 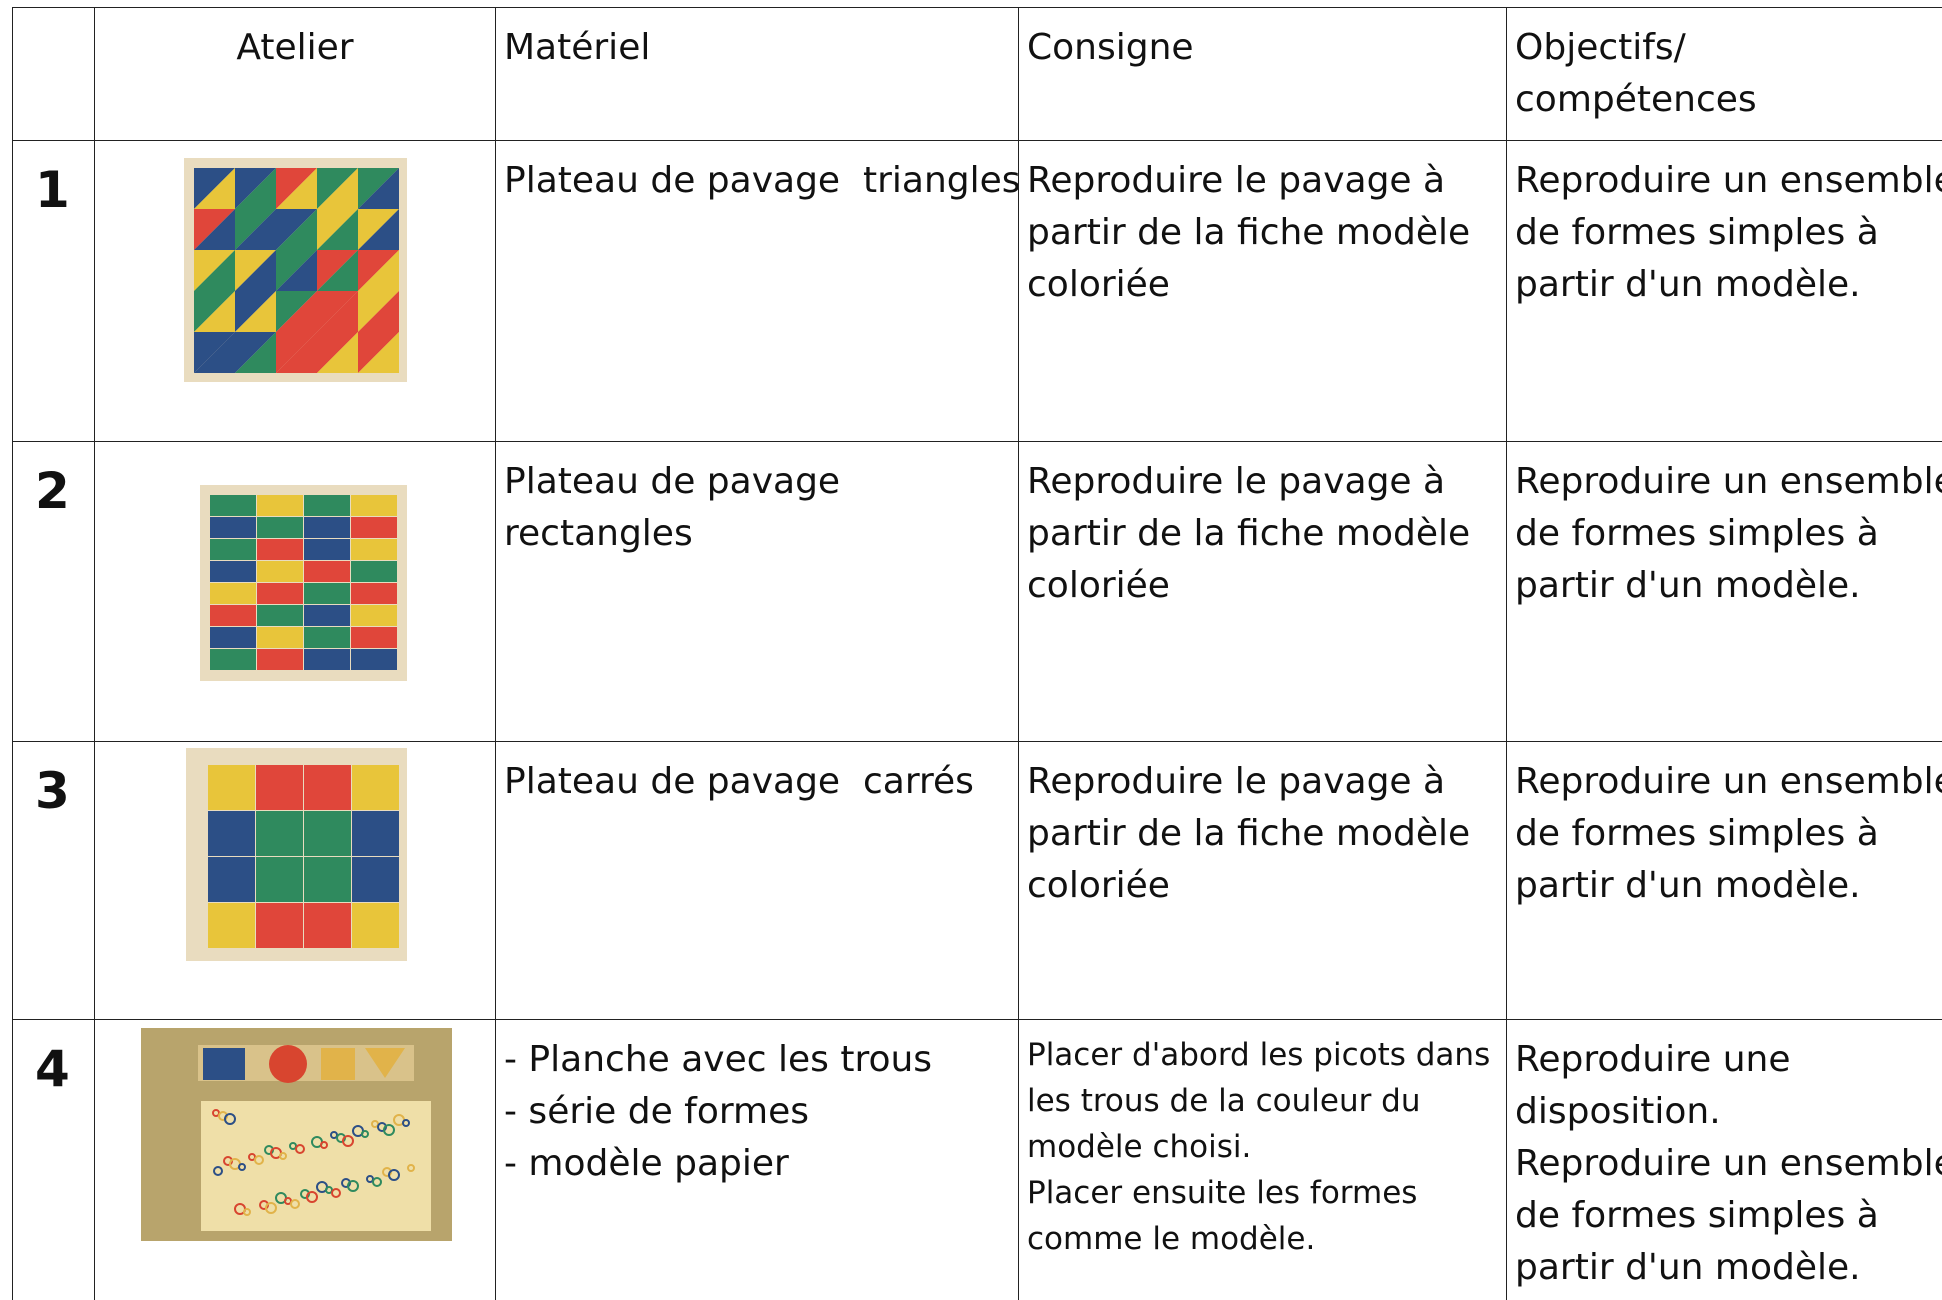 I want to click on table-cell: Consigne, so click(x=1262, y=73).